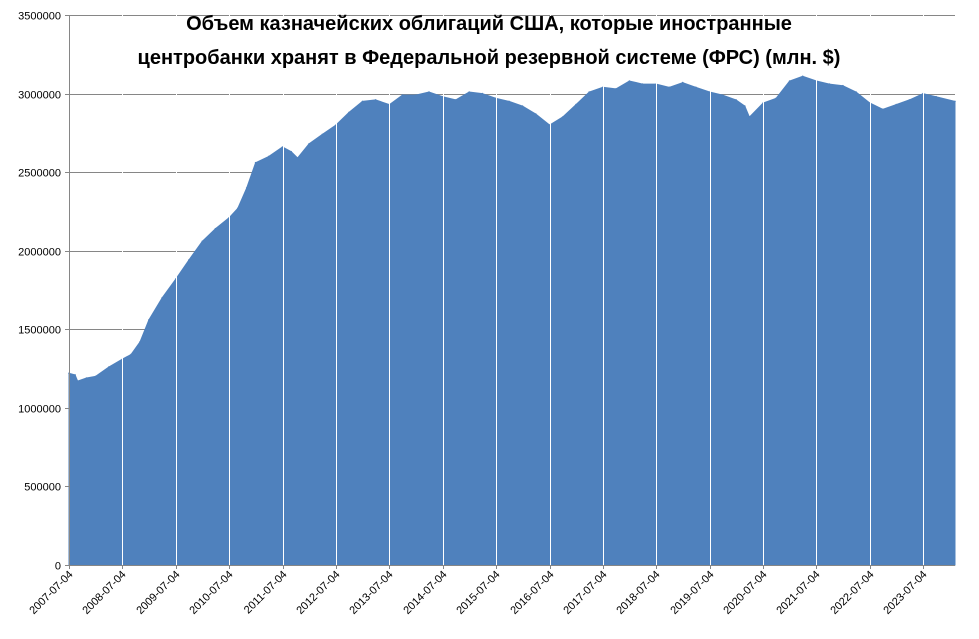  I want to click on x-tick-label-8: 2015-07-04, so click(478, 593).